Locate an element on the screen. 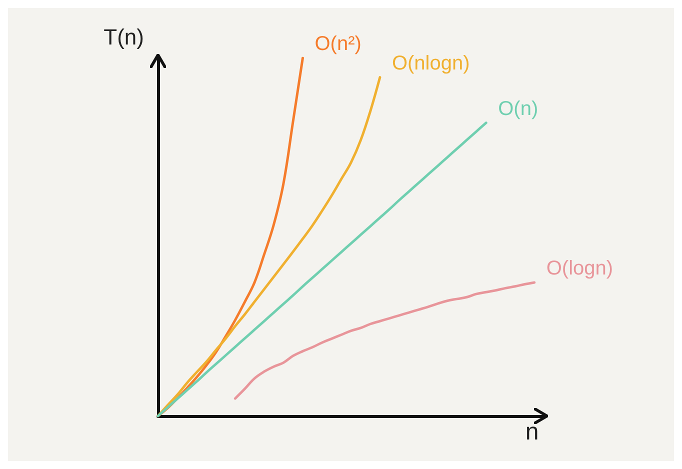  series-label: O(logn) is located at coordinates (580, 268).